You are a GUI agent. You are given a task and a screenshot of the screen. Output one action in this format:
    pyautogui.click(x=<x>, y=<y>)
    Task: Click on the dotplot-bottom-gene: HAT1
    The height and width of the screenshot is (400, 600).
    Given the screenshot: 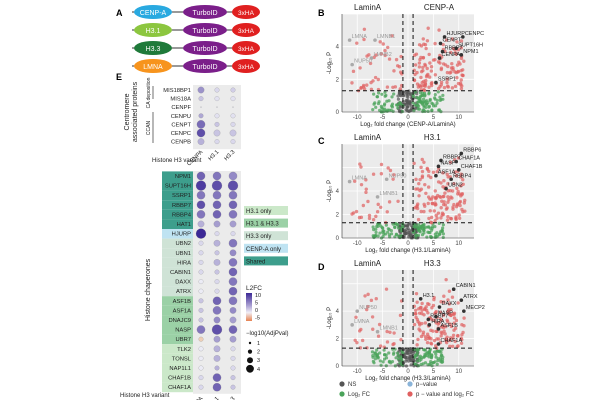 What is the action you would take?
    pyautogui.click(x=184, y=225)
    